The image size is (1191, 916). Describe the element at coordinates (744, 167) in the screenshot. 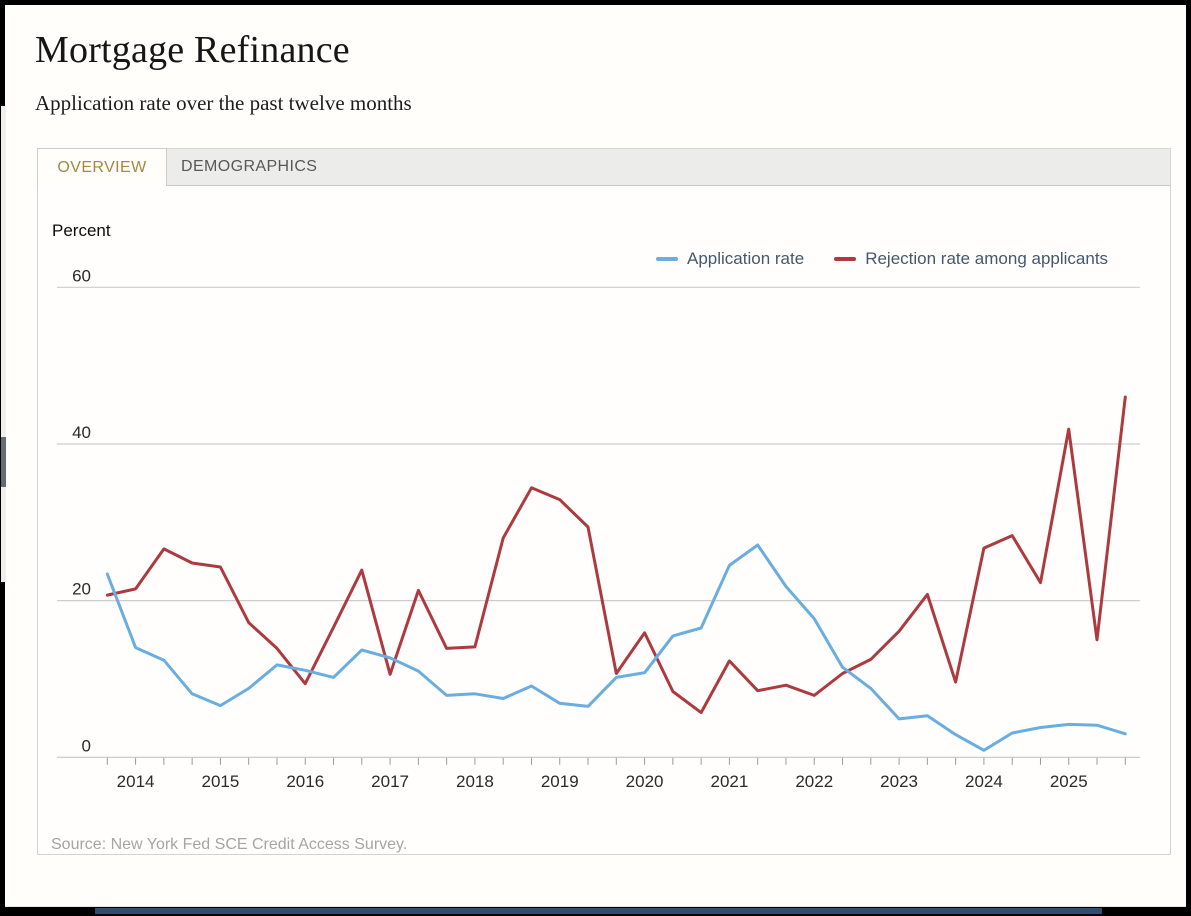

I see `tab-bar-filler` at that location.